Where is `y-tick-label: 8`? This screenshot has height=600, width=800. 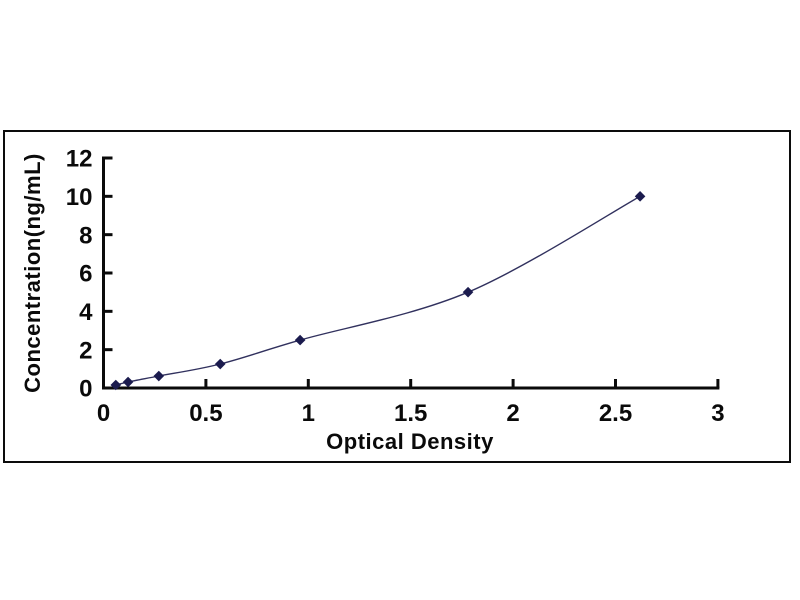
y-tick-label: 8 is located at coordinates (85, 235).